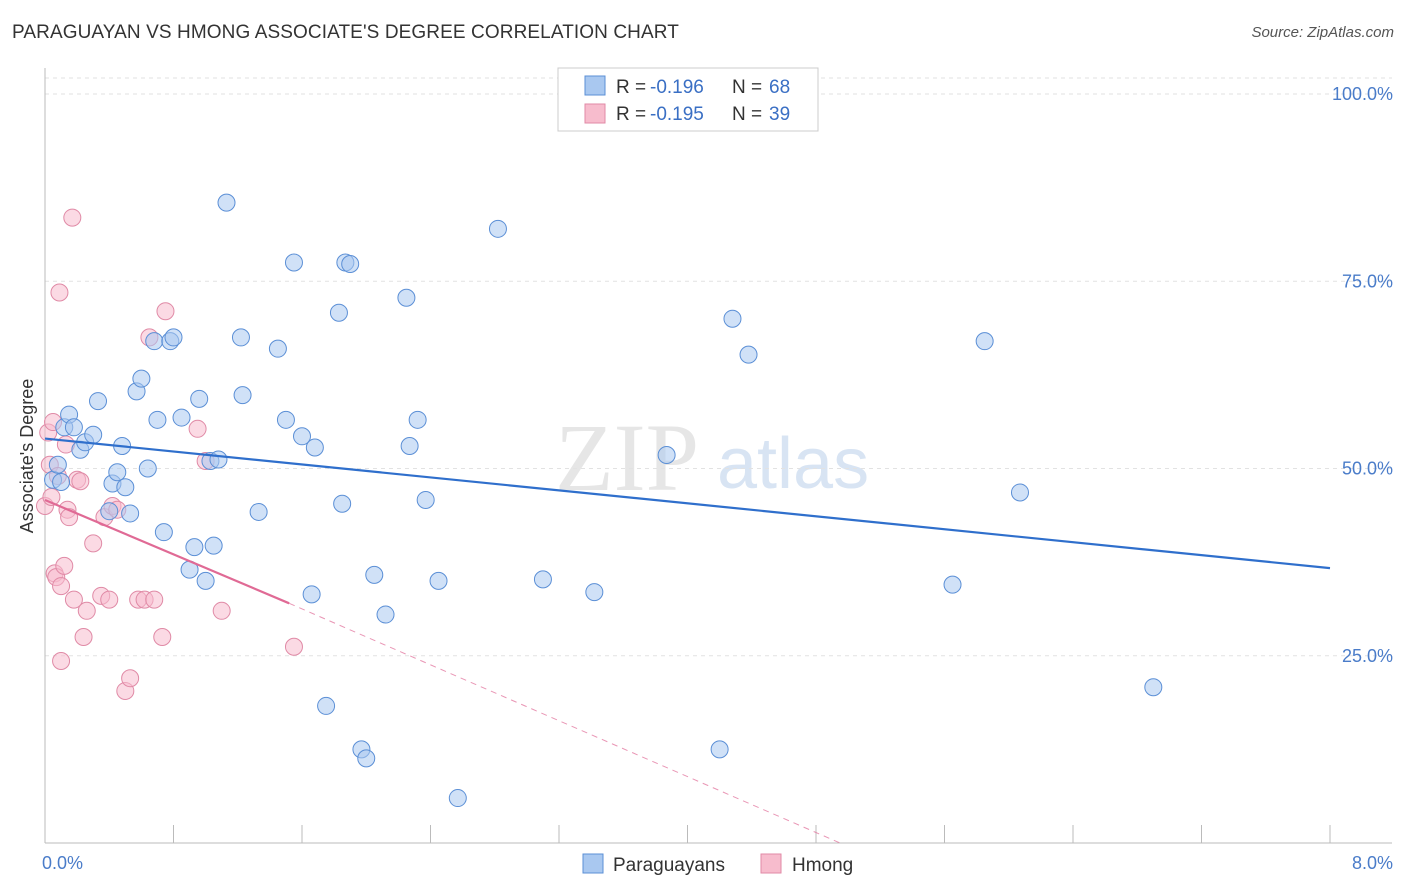  I want to click on legend-n-value-2: 39, so click(779, 114).